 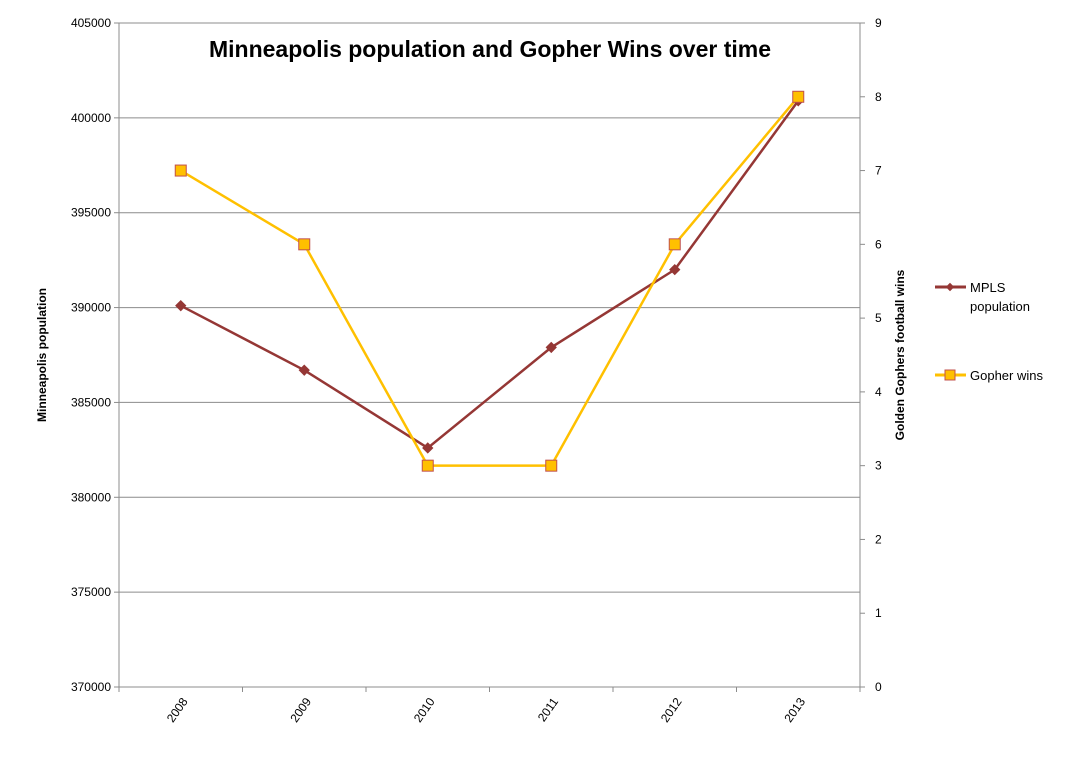 What do you see at coordinates (950, 287) in the screenshot?
I see `legend-marker-diamond` at bounding box center [950, 287].